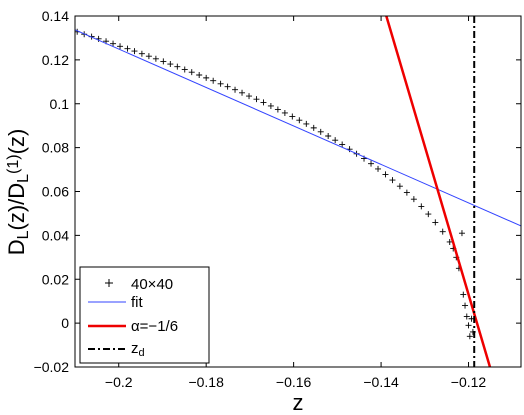  I want to click on x-axis-label: z, so click(298, 402).